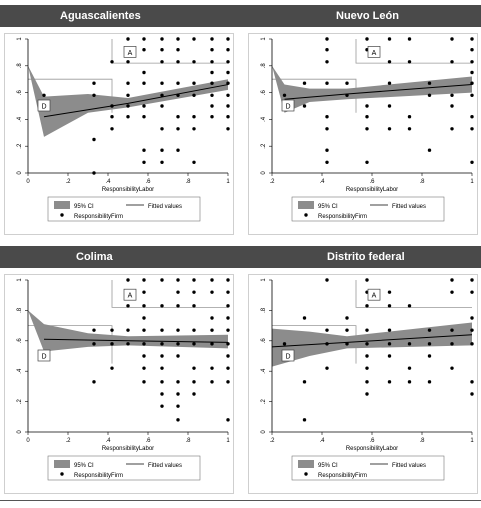  I want to click on header-band-top: Aguascalientes Nuevo León, so click(240, 16).